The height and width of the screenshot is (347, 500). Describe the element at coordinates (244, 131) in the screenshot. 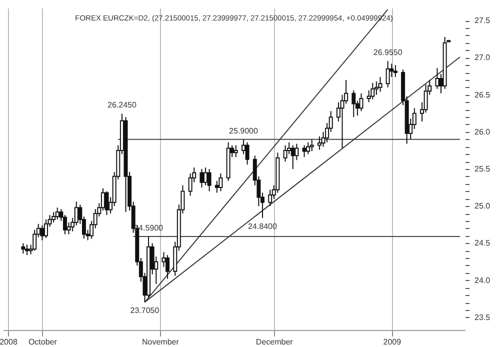

I see `annotation: 25.9000` at that location.